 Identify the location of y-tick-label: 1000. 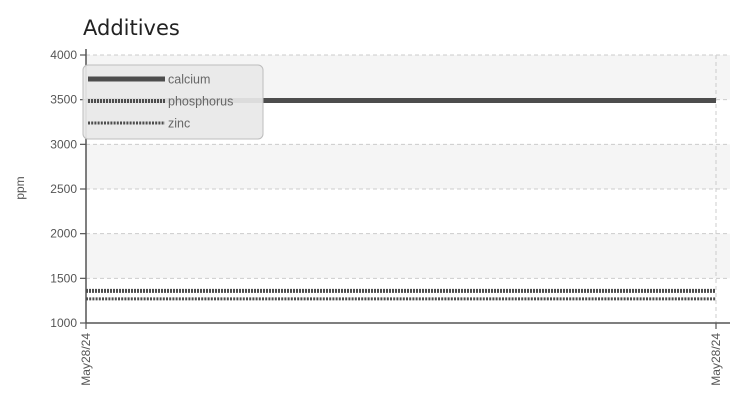
(63, 323).